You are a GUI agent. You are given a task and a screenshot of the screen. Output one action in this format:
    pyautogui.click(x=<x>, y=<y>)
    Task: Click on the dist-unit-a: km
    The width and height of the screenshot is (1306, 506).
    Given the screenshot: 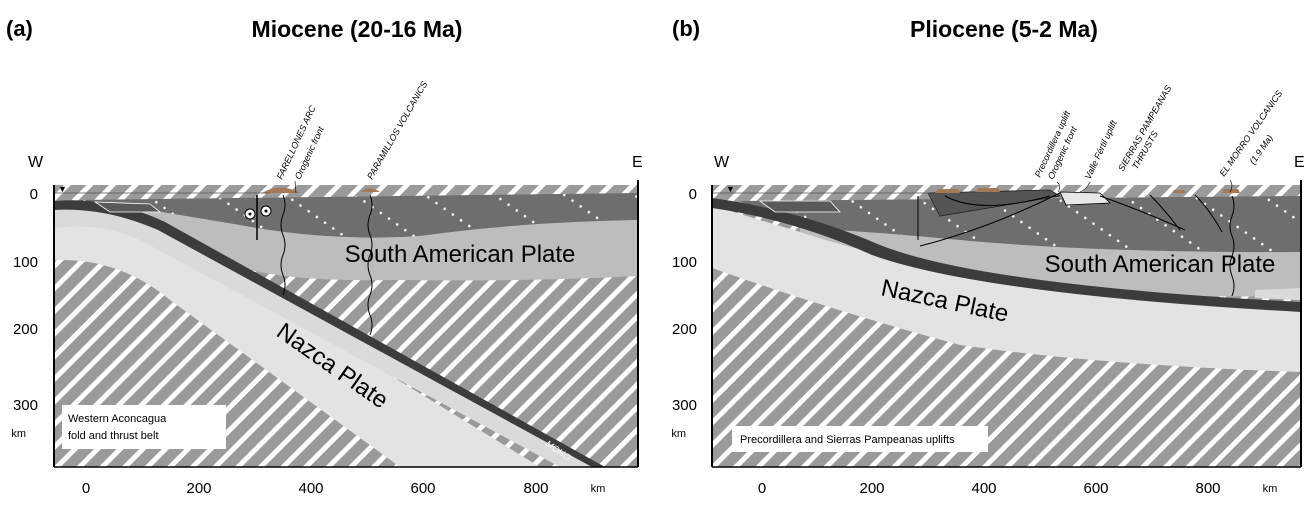 What is the action you would take?
    pyautogui.click(x=598, y=489)
    